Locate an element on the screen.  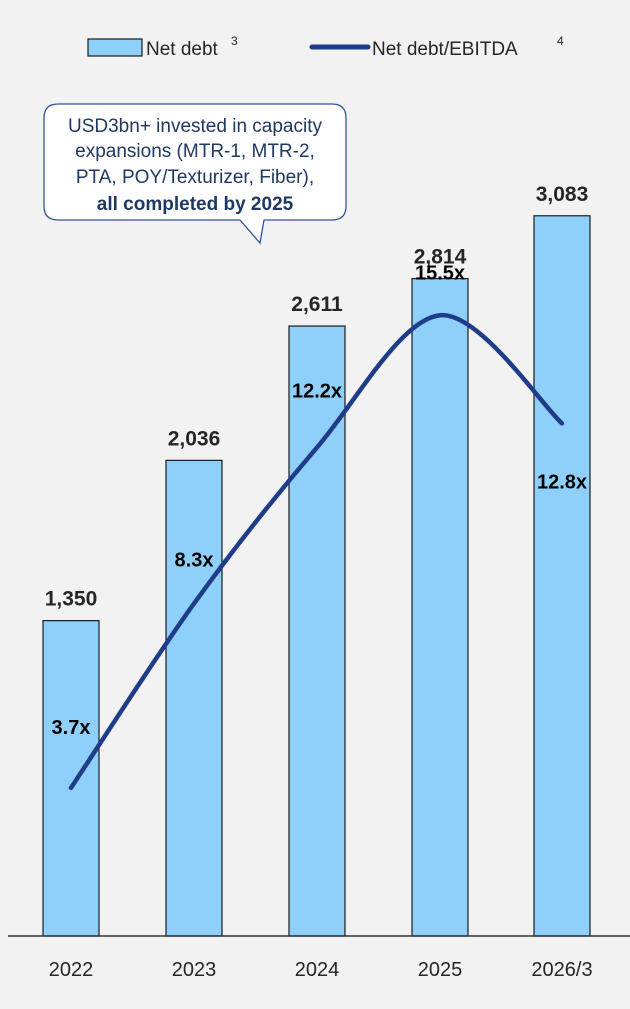
callout-bubble is located at coordinates (195, 174).